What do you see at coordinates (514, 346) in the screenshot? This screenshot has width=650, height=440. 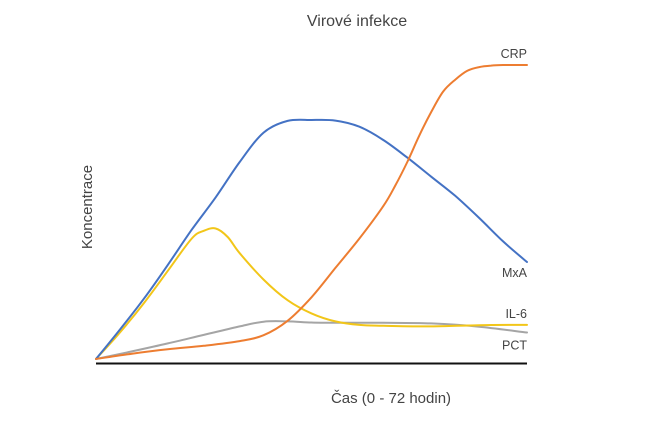 I see `series-label-pct: PCT` at bounding box center [514, 346].